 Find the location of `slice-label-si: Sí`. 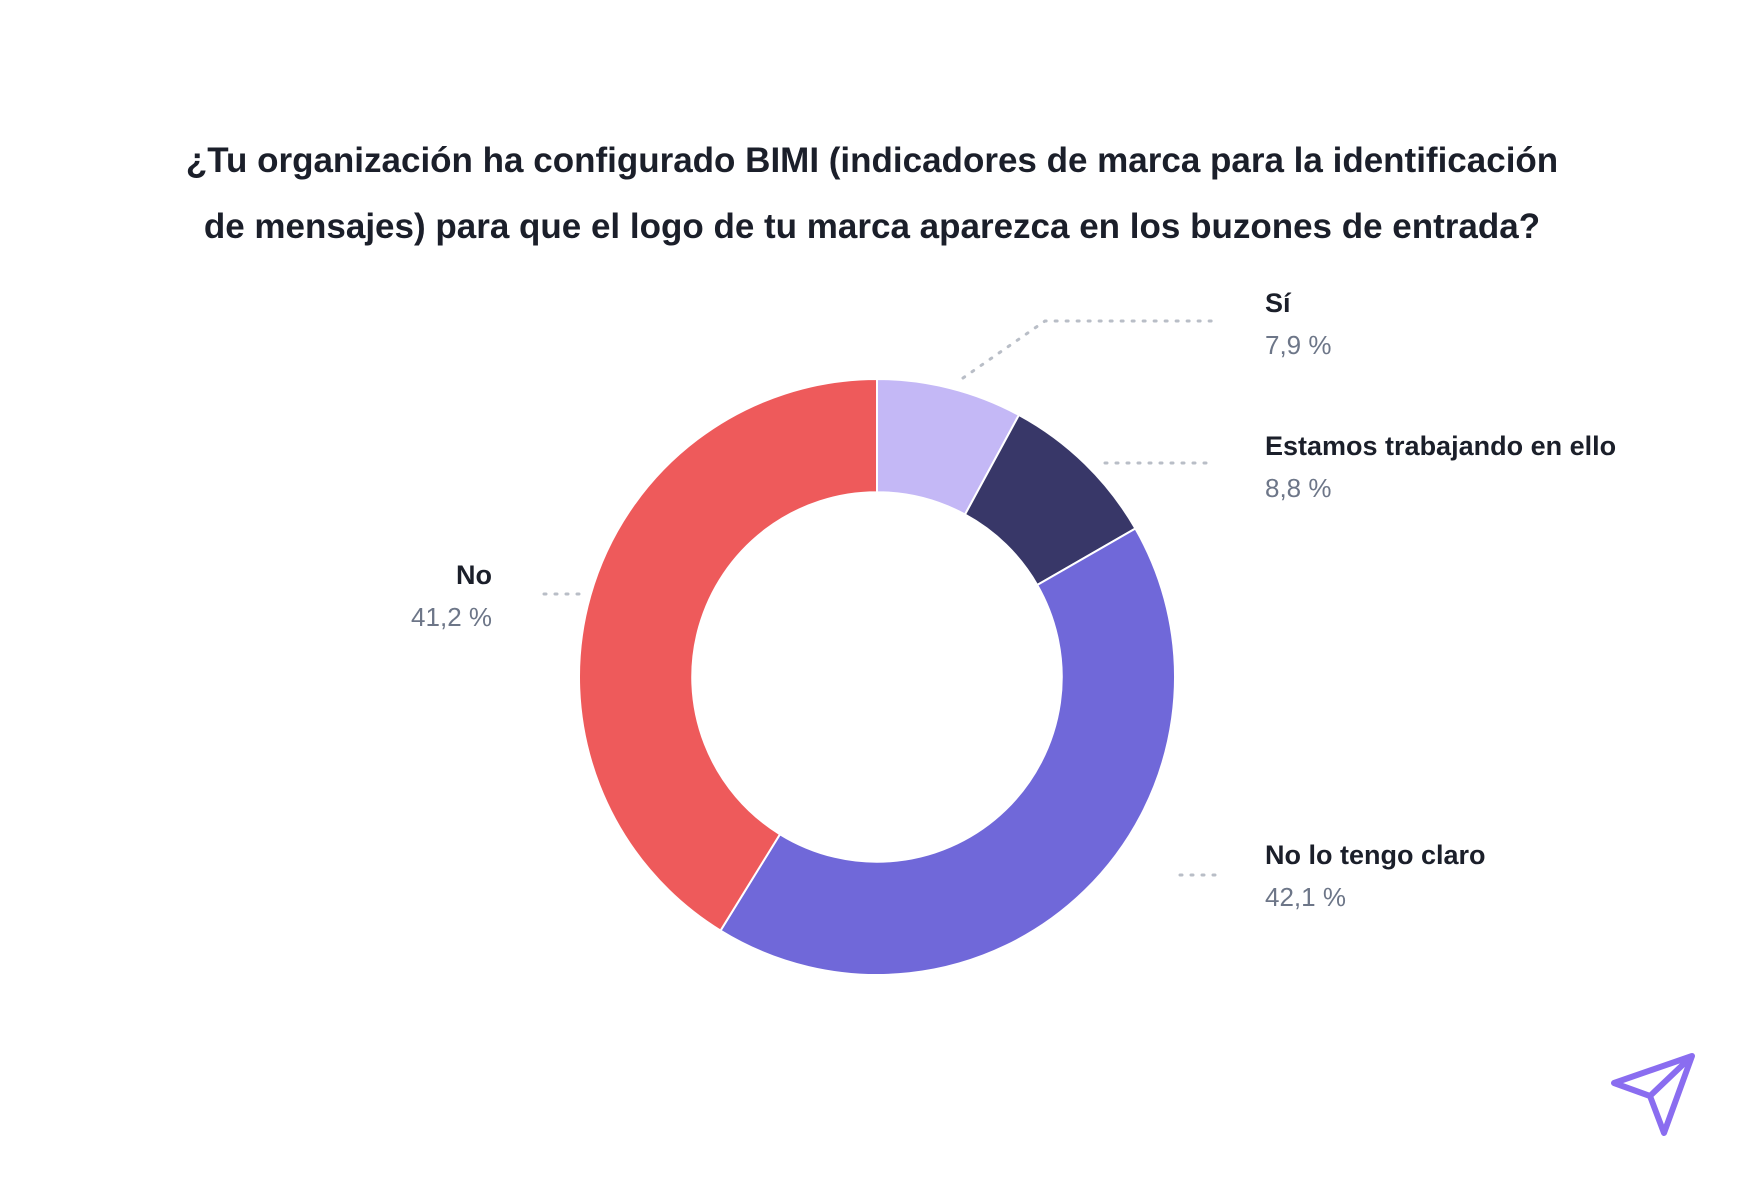

slice-label-si: Sí is located at coordinates (1278, 303).